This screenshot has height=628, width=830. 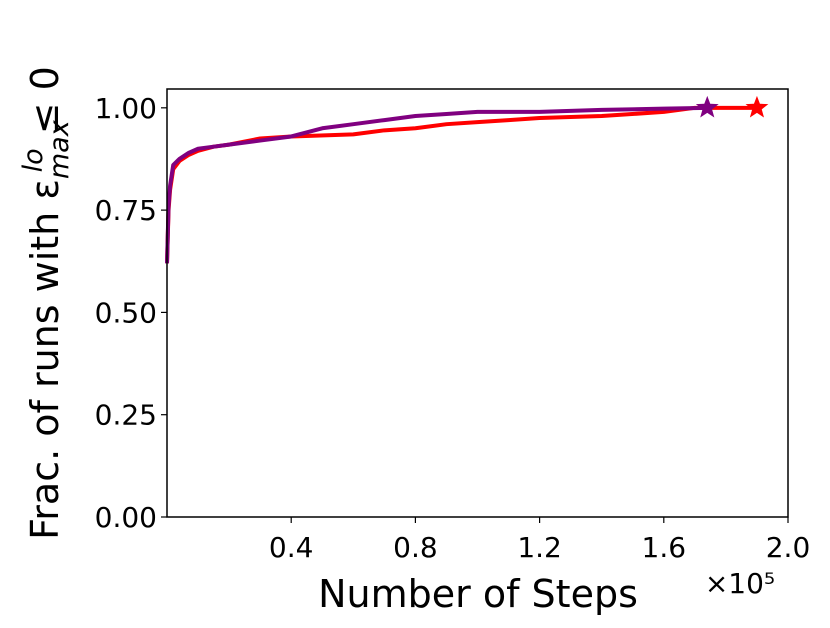 What do you see at coordinates (126, 517) in the screenshot?
I see `y-tick-label: 0.00` at bounding box center [126, 517].